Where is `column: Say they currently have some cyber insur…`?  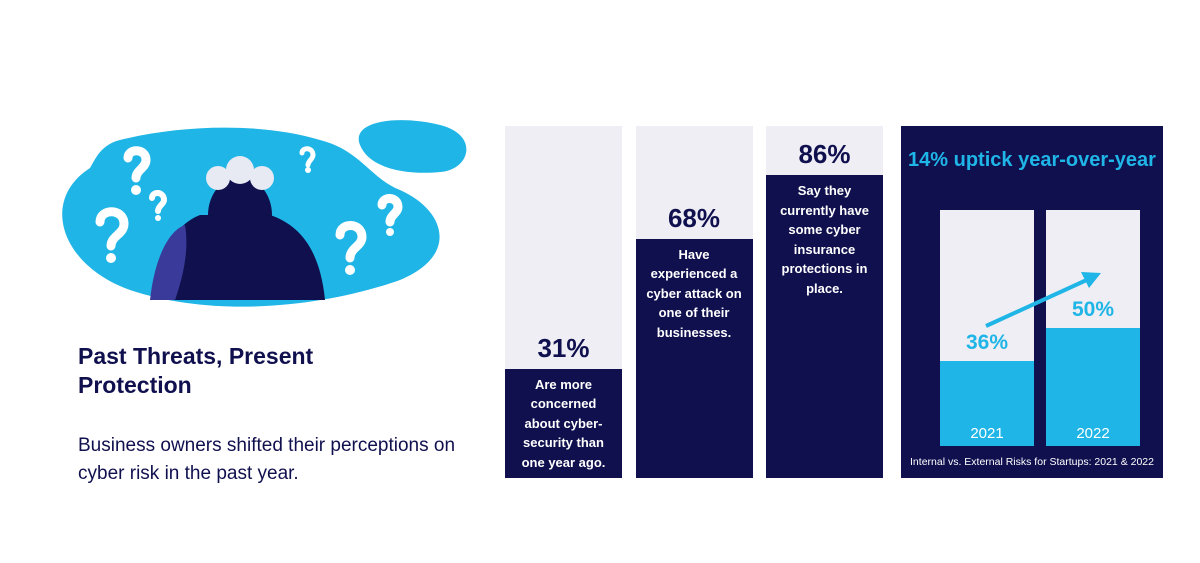
column: Say they currently have some cyber insur… is located at coordinates (824, 302).